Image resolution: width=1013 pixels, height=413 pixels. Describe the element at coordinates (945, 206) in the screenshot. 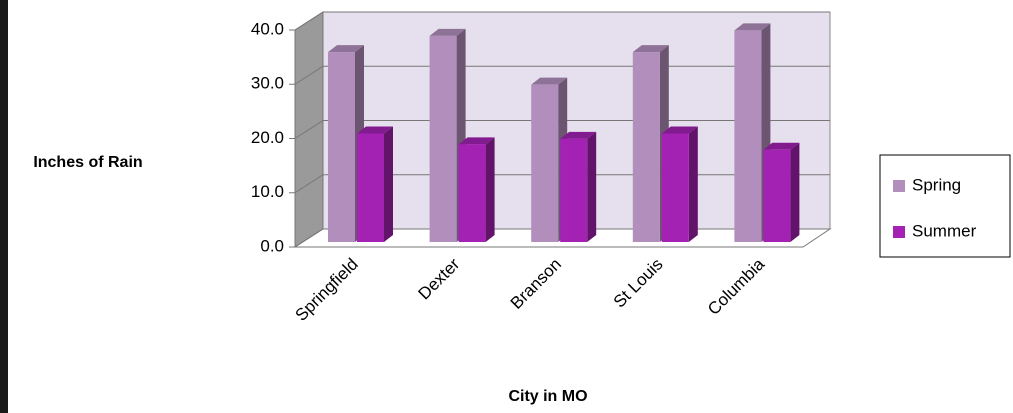

I see `legend-box` at that location.